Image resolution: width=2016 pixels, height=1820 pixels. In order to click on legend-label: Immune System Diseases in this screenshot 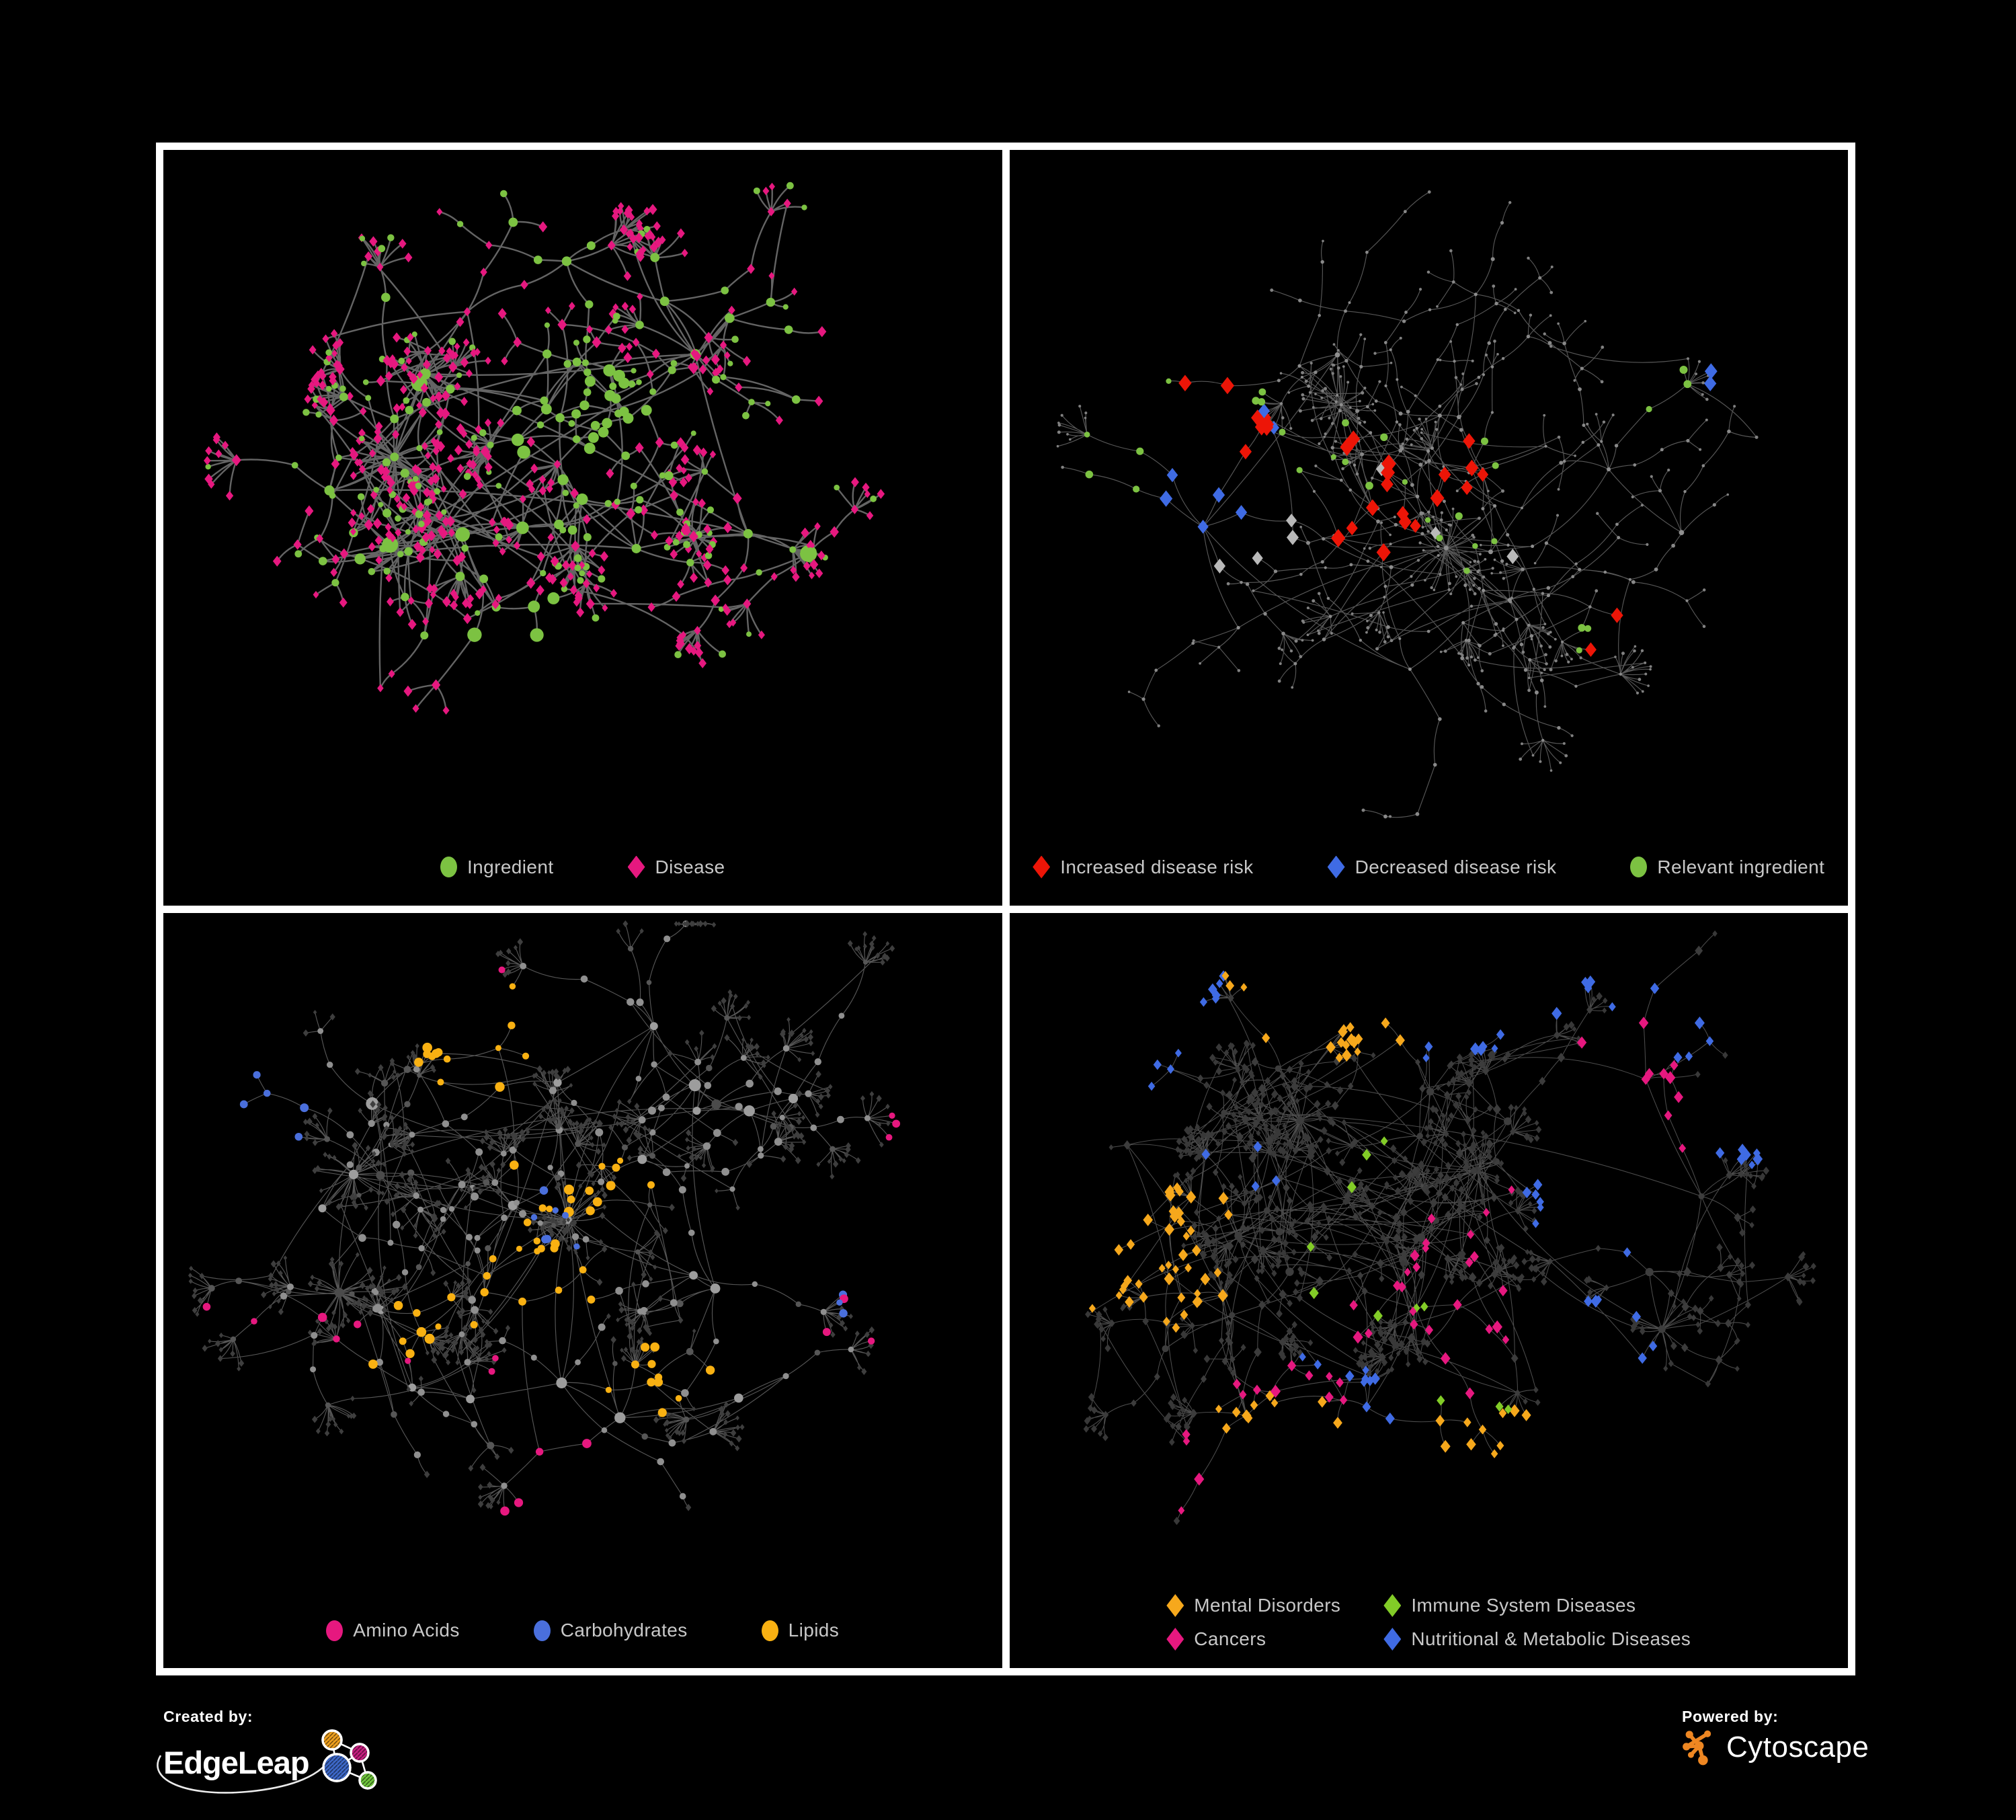, I will do `click(1523, 1605)`.